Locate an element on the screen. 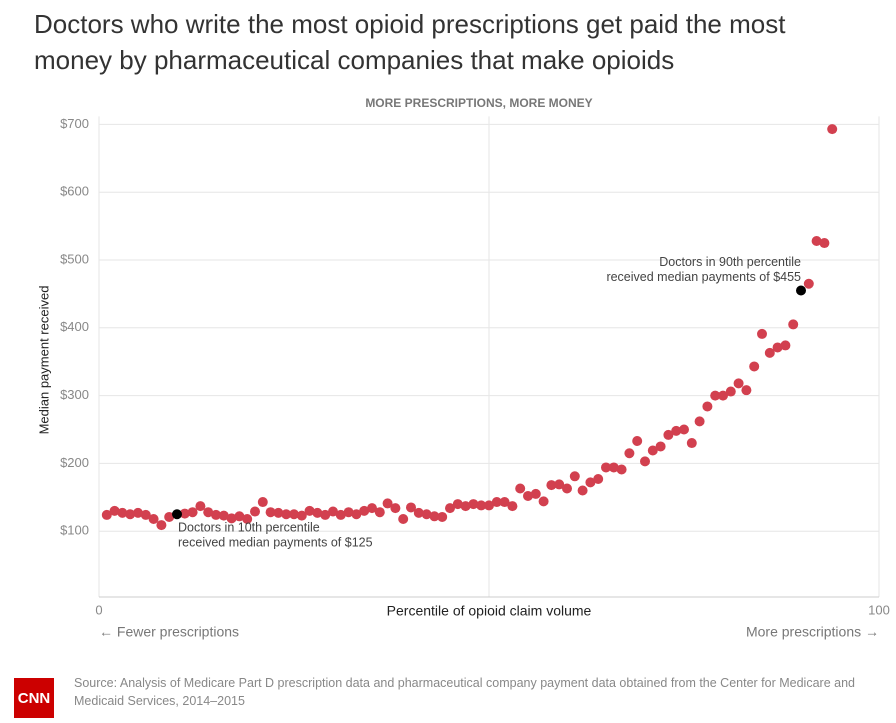 The width and height of the screenshot is (896, 723). y-tick-label: $200 is located at coordinates (74, 462).